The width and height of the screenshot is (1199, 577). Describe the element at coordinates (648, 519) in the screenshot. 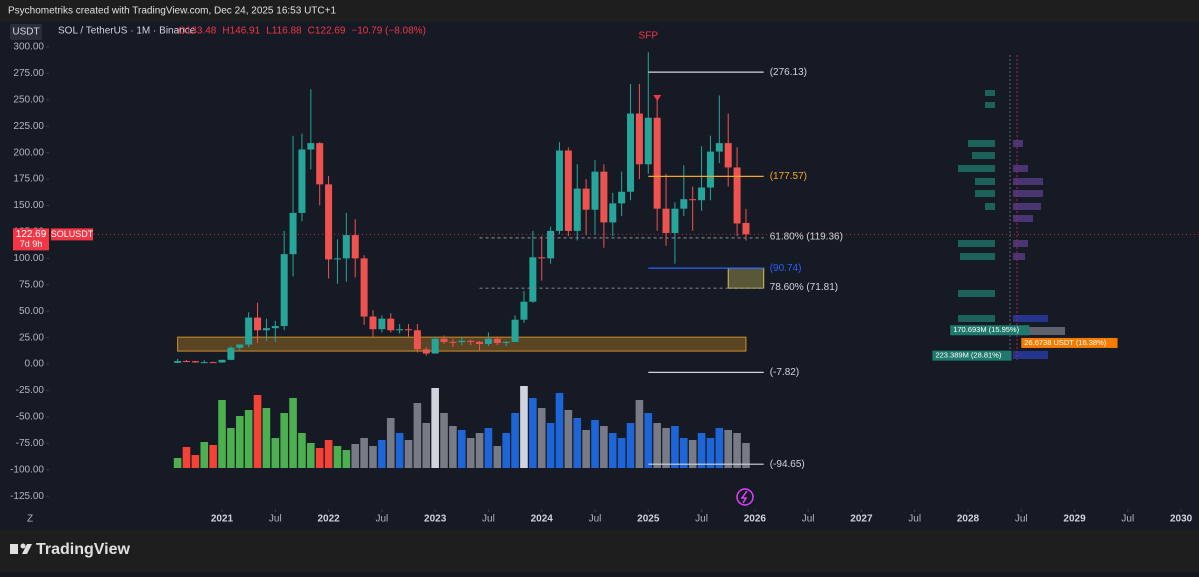

I see `x-tick-label: 2025` at that location.